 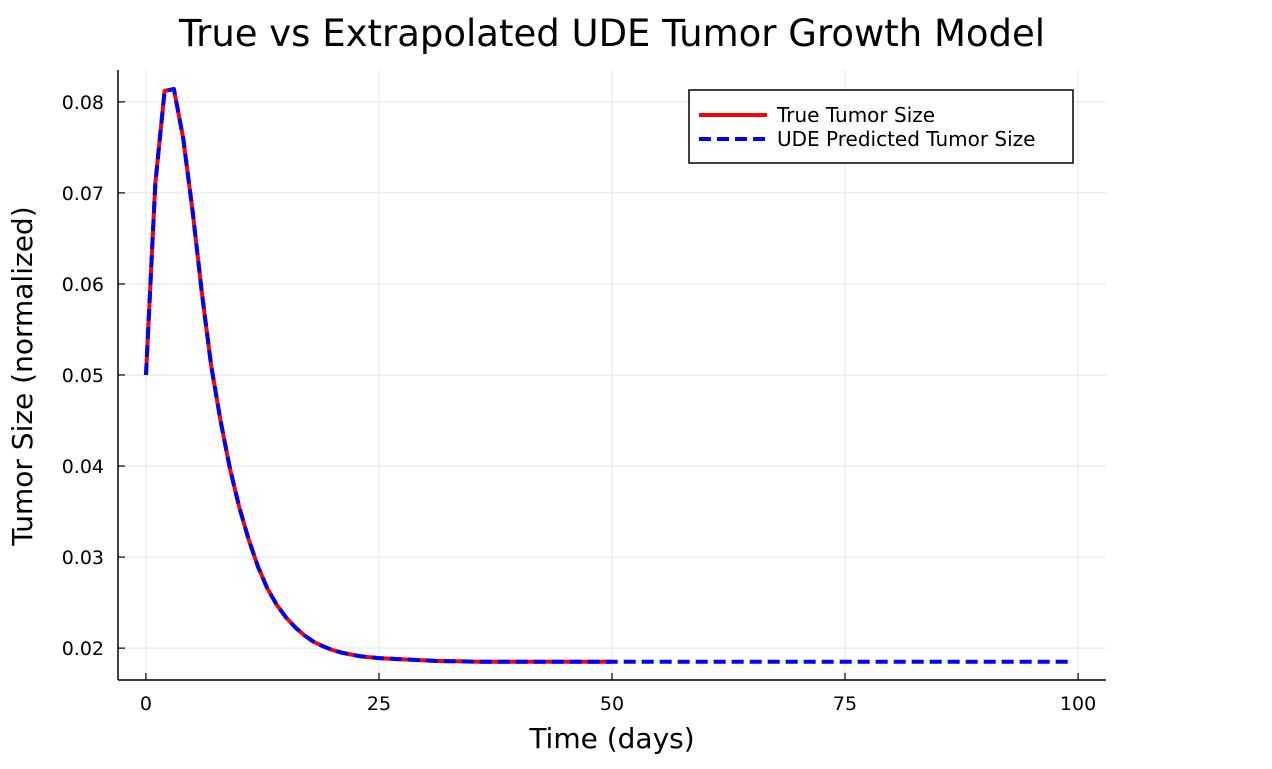 What do you see at coordinates (83, 194) in the screenshot?
I see `y-tick-label-5: 0.07` at bounding box center [83, 194].